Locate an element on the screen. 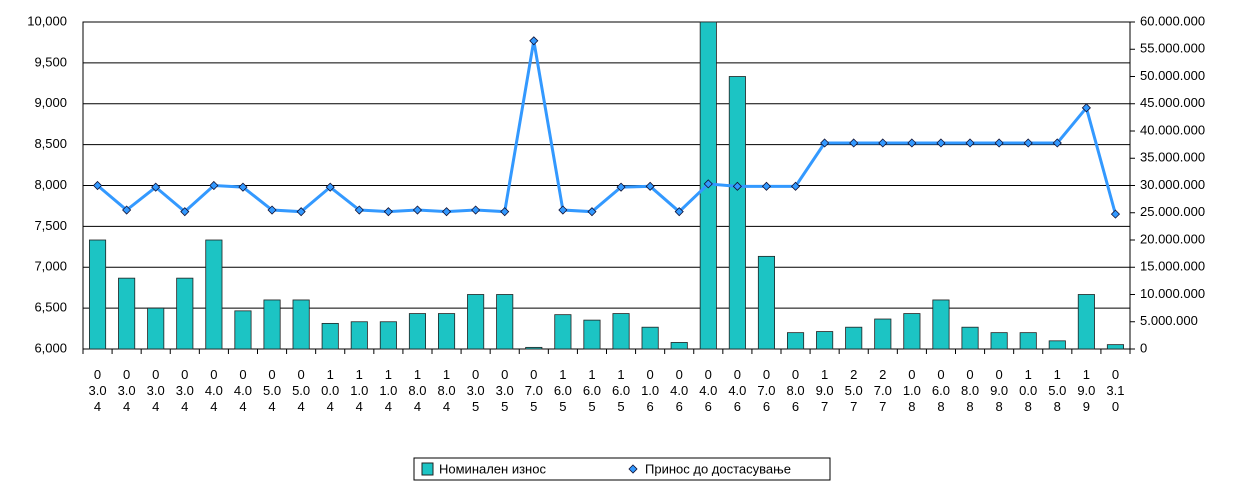 The height and width of the screenshot is (482, 1244). x-tick-label: 1 0.0 4 is located at coordinates (330, 390).